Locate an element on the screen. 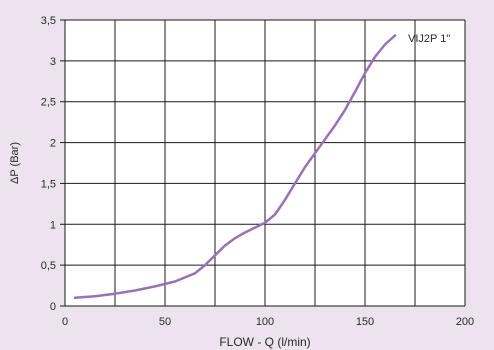  y-tick-label: 2 is located at coordinates (53, 144).